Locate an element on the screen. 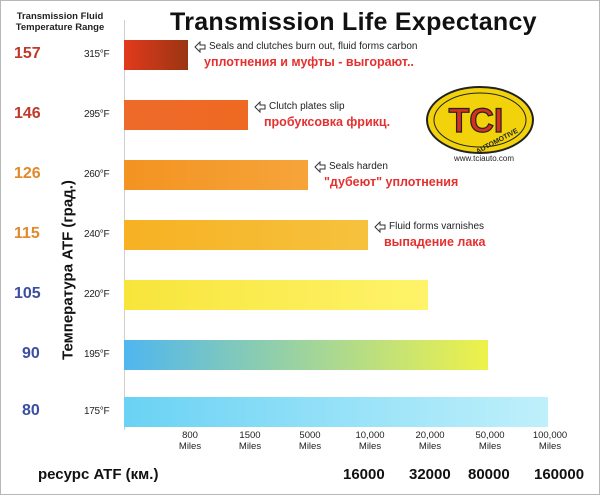  logo-url: www.tciauto.com is located at coordinates (483, 158).